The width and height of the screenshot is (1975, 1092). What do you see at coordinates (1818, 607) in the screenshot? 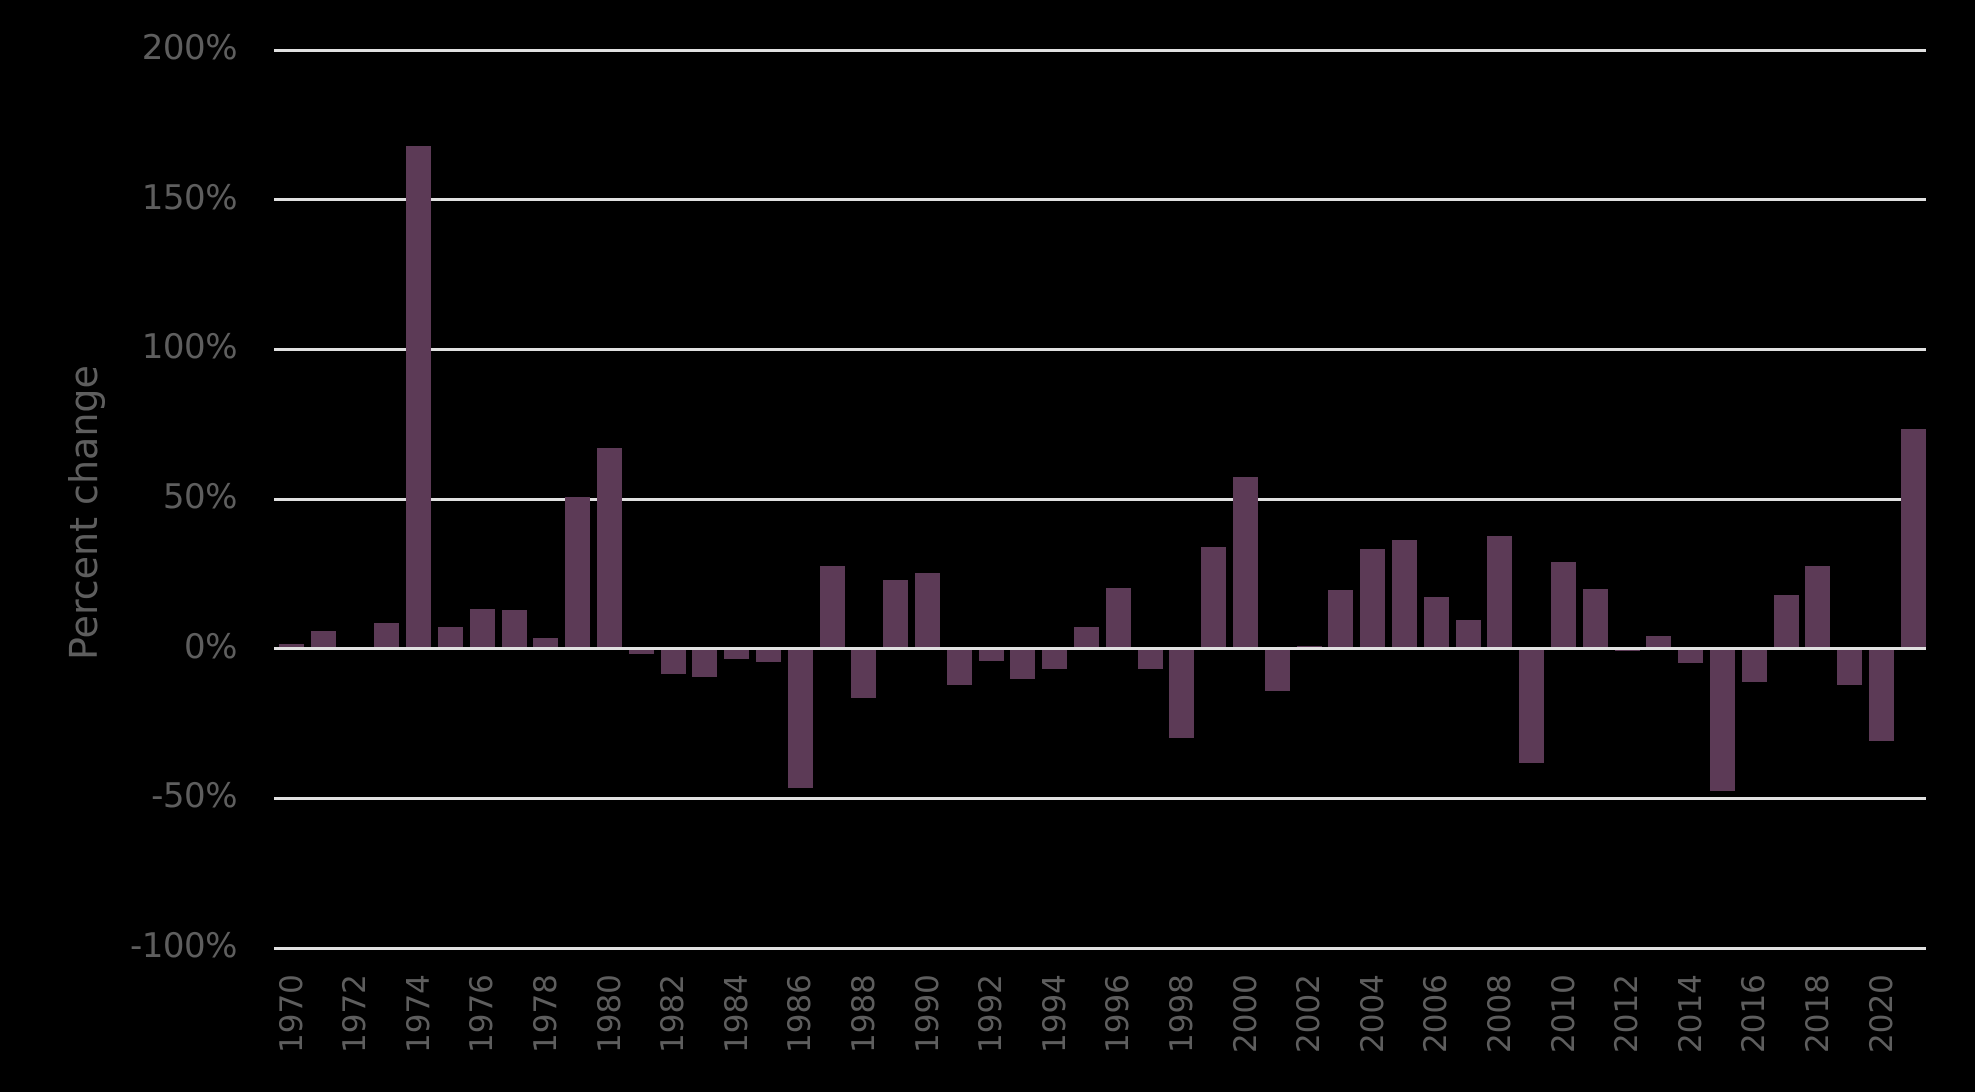
I see `bar-2018` at bounding box center [1818, 607].